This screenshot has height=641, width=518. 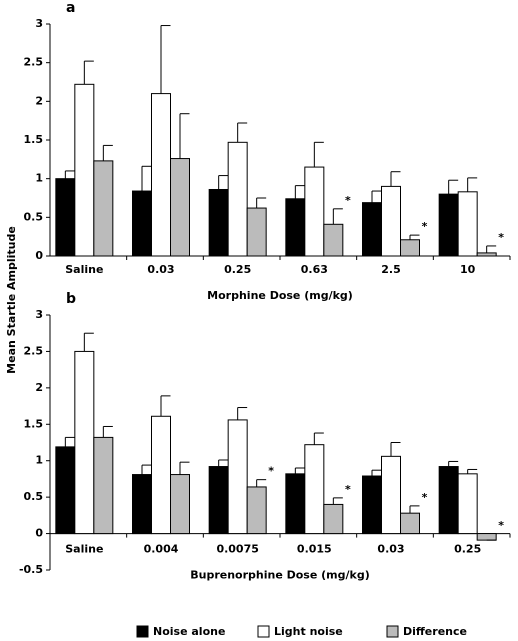 I want to click on x-tick-label: 2.5, so click(x=391, y=269).